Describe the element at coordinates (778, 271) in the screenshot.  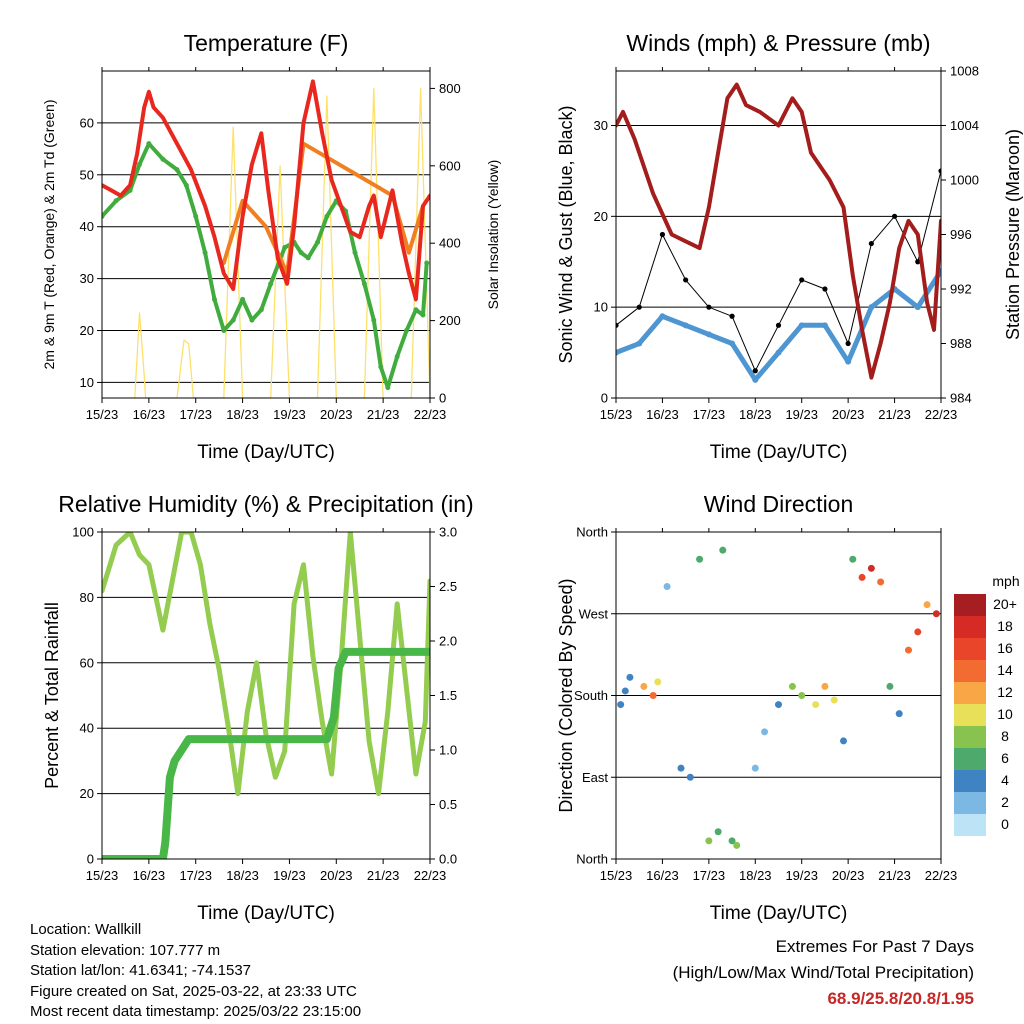
I see `gust-line` at that location.